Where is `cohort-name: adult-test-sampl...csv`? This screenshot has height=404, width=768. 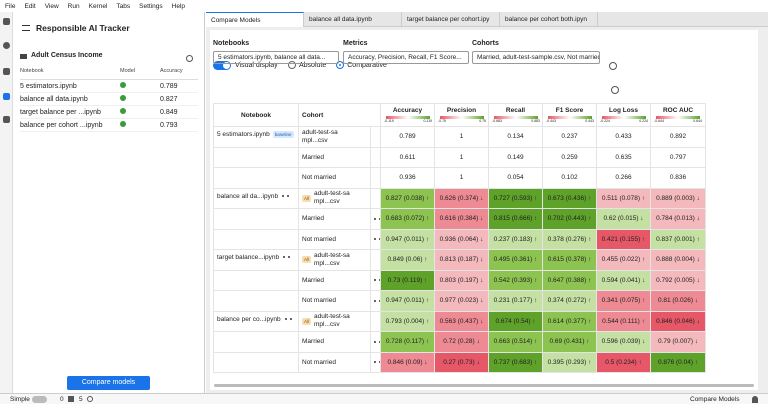
cohort-name: adult-test-sampl...csv is located at coordinates (332, 321).